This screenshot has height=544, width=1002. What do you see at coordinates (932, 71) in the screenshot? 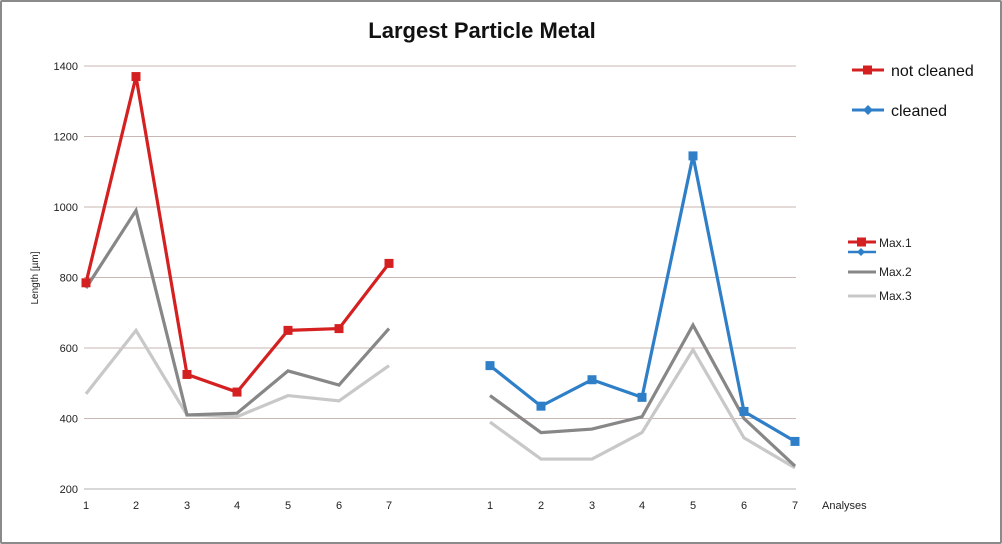
I see `legend-label: not cleaned` at bounding box center [932, 71].